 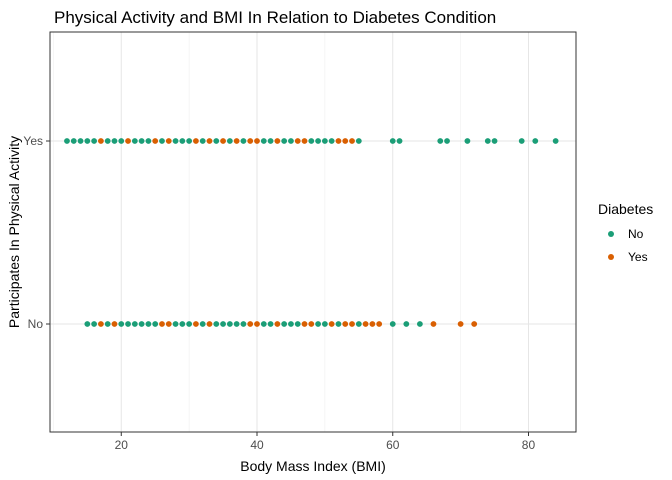 I want to click on x-axis-title: Body Mass Index (BMI), so click(x=313, y=466).